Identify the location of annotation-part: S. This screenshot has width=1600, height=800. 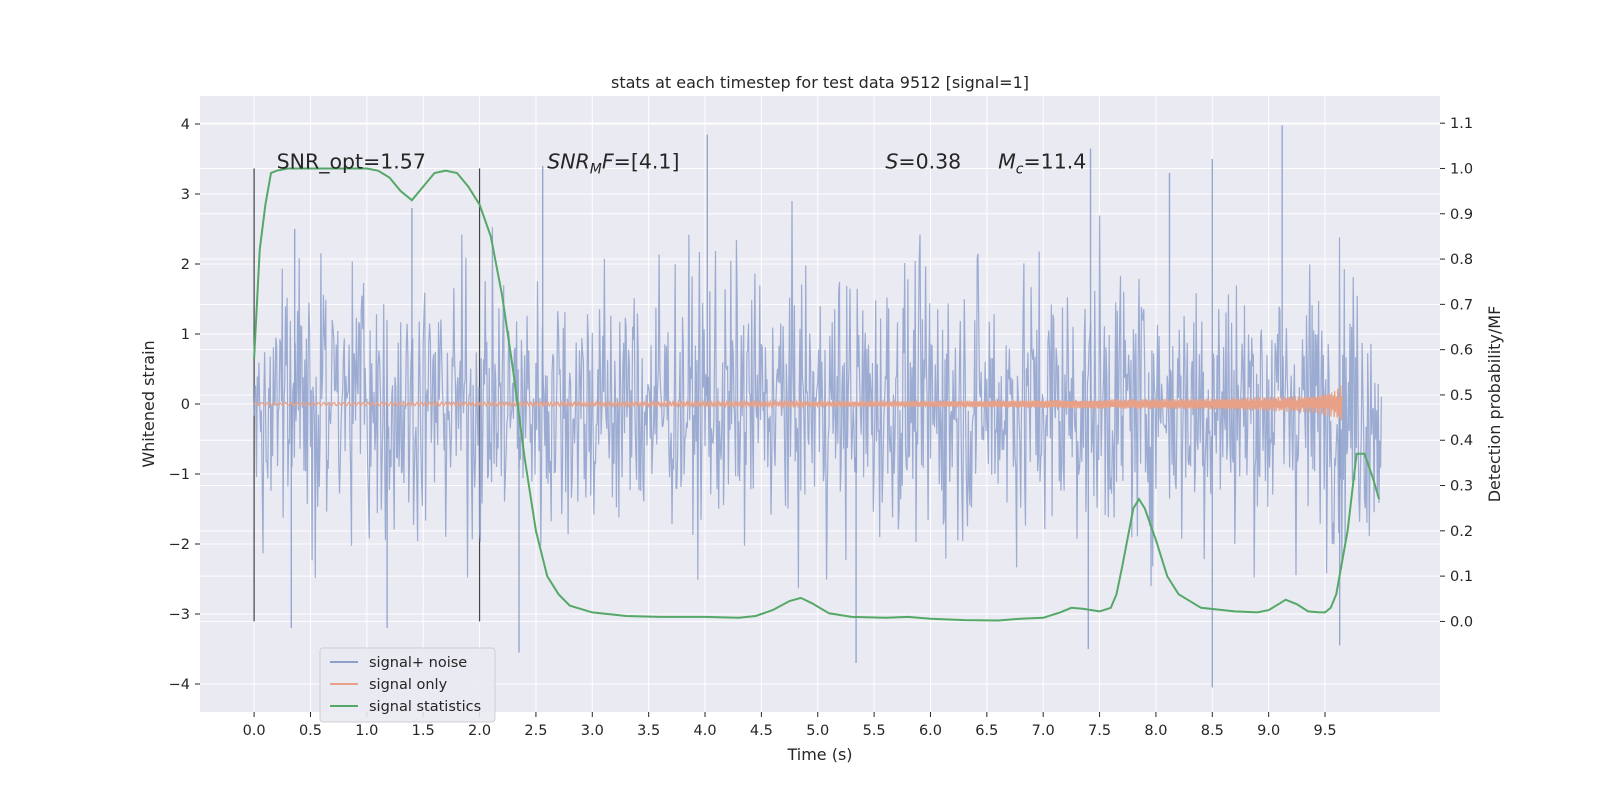
(891, 161).